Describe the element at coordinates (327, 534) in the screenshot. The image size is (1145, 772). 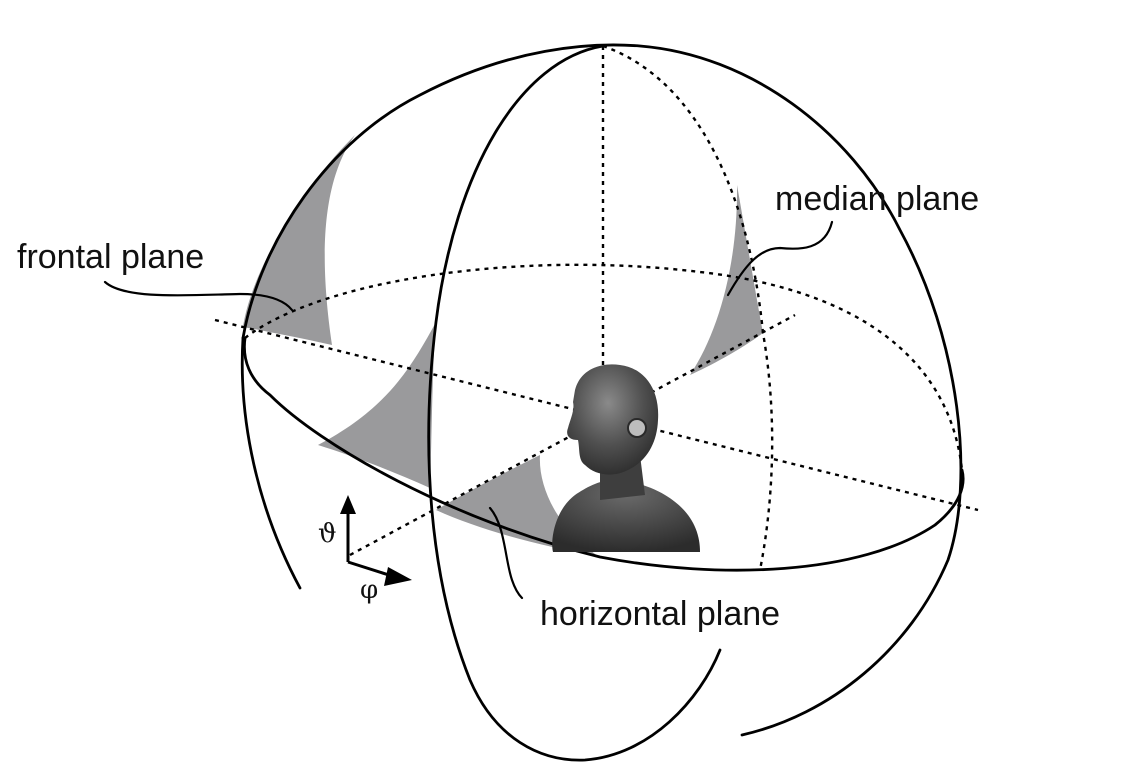
I see `elevation-symbol: ϑ` at that location.